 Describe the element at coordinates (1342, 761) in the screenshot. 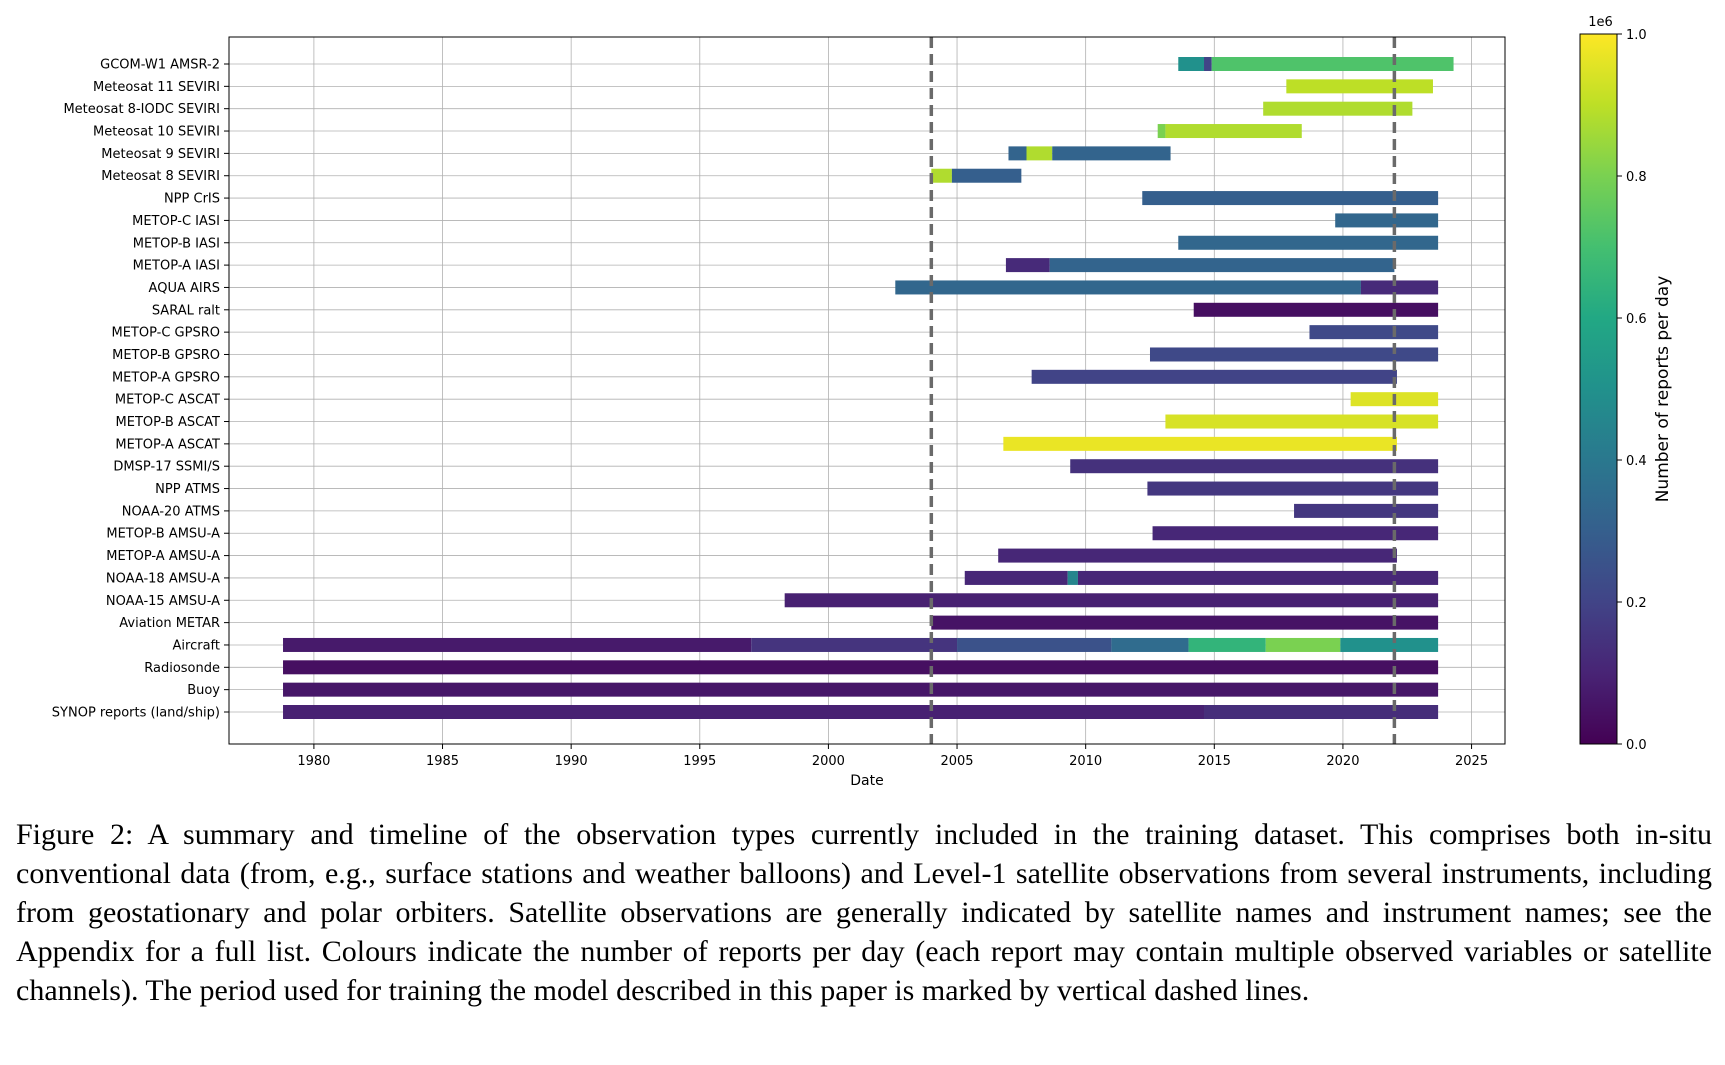

I see `x-tick-label: 2020` at that location.